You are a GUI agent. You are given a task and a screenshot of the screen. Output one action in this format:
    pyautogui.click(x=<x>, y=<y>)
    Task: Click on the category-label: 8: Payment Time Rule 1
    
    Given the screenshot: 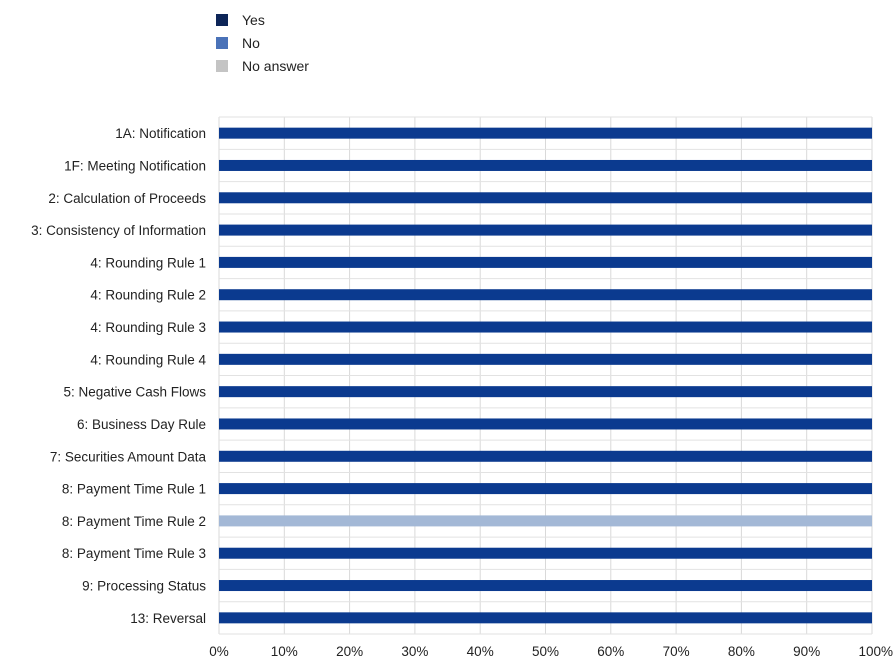 What is the action you would take?
    pyautogui.click(x=134, y=489)
    